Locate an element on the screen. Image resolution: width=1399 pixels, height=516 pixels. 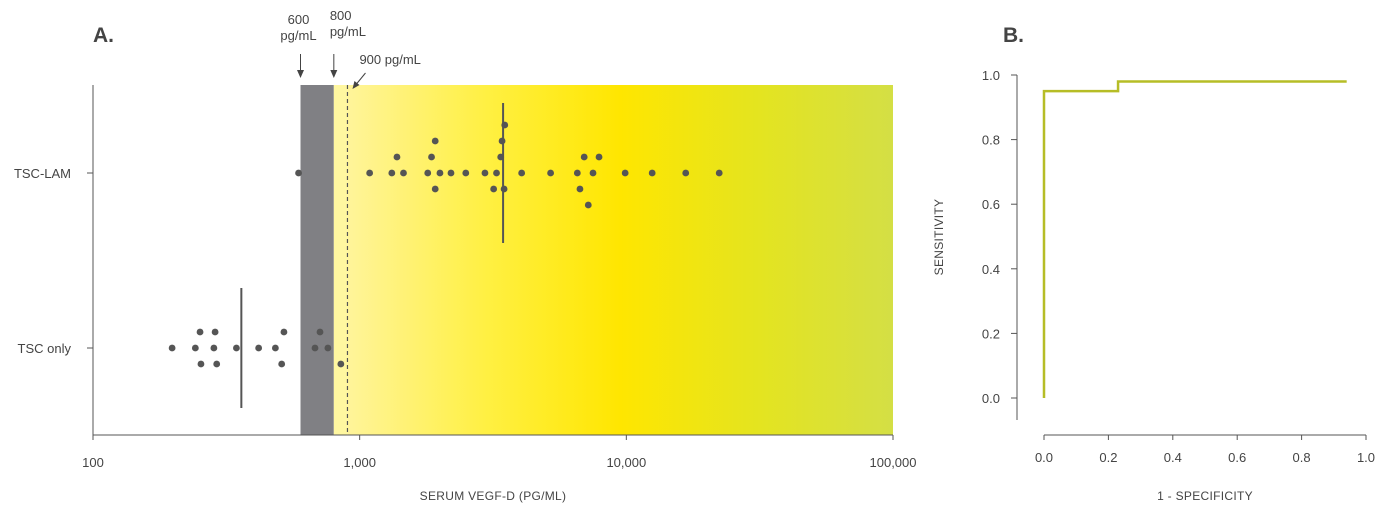
threshold-800-arrowhead is located at coordinates (334, 74).